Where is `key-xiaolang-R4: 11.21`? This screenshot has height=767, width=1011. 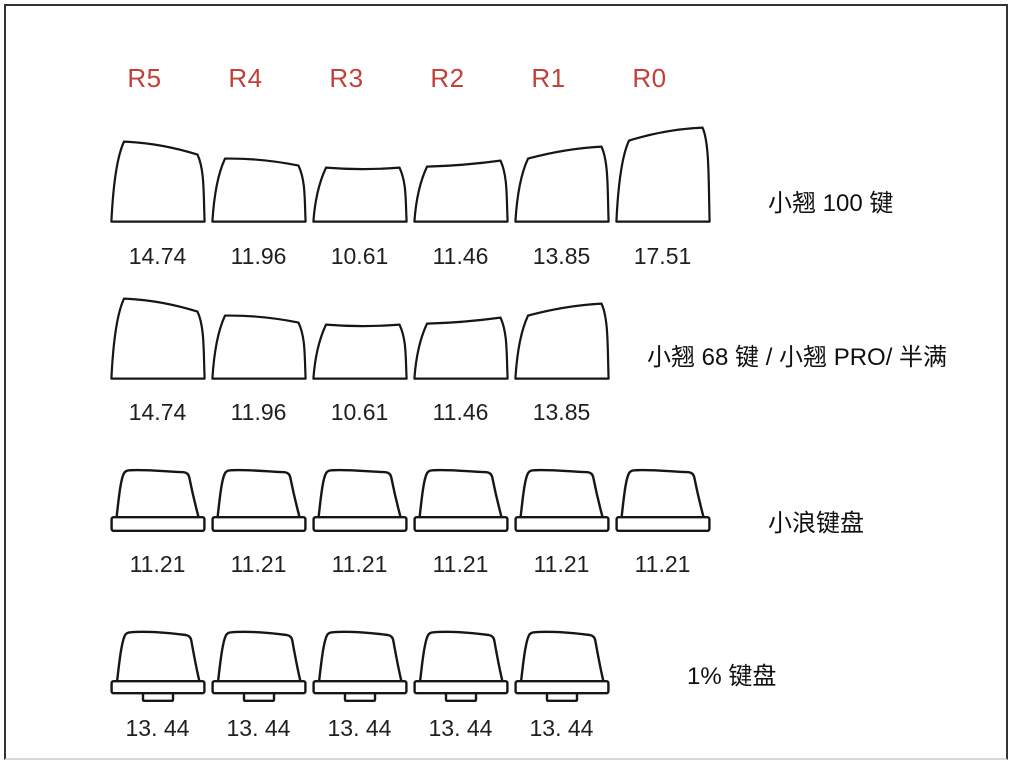
key-xiaolang-R4: 11.21 is located at coordinates (258, 521).